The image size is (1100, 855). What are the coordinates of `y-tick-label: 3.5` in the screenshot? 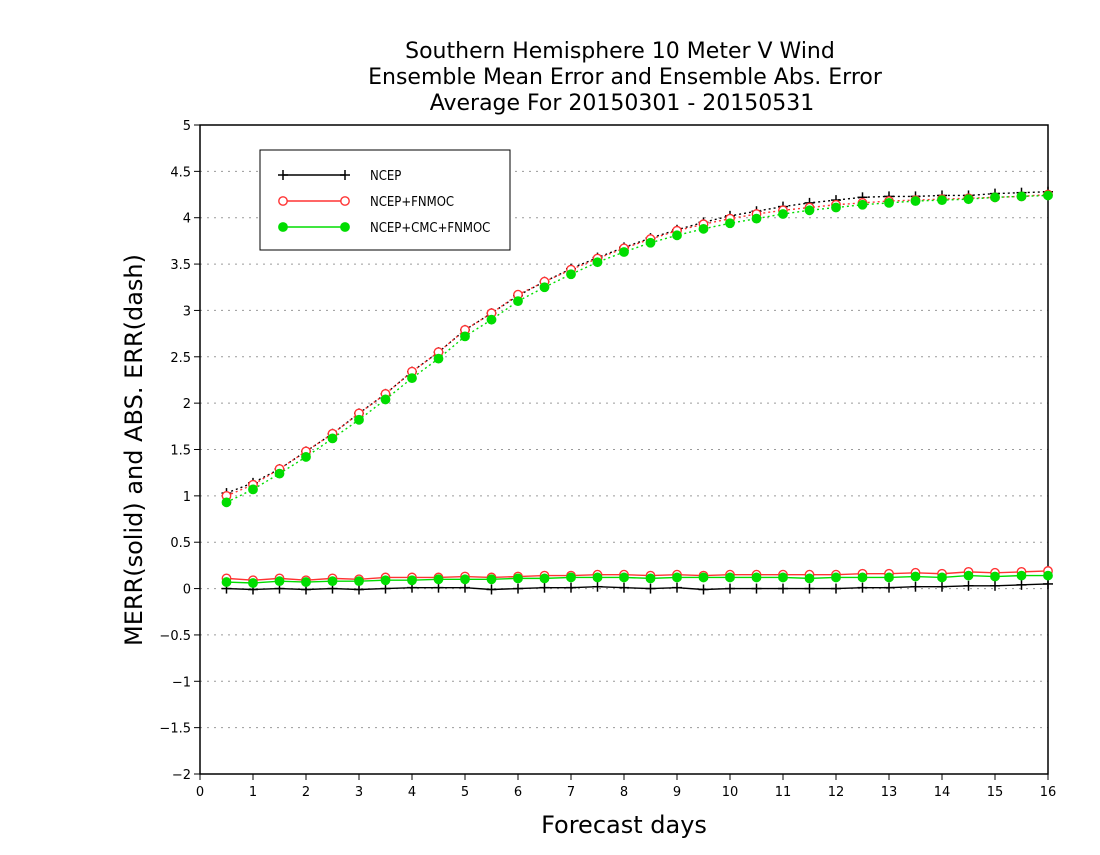 It's located at (180, 265).